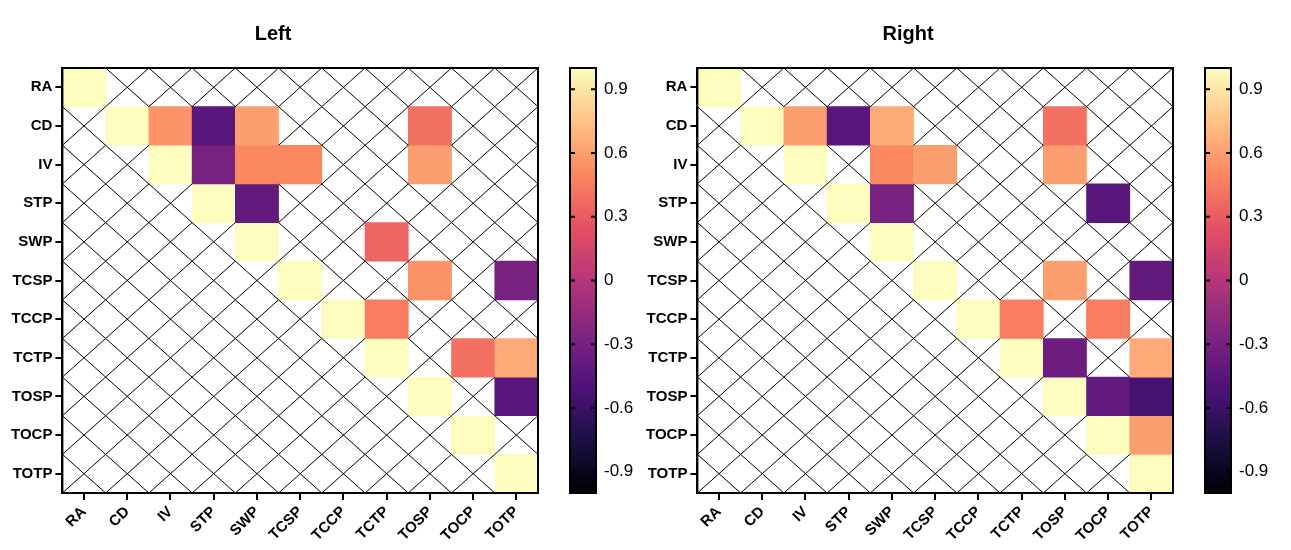 The image size is (1291, 550). What do you see at coordinates (273, 32) in the screenshot?
I see `chart-title: Left` at bounding box center [273, 32].